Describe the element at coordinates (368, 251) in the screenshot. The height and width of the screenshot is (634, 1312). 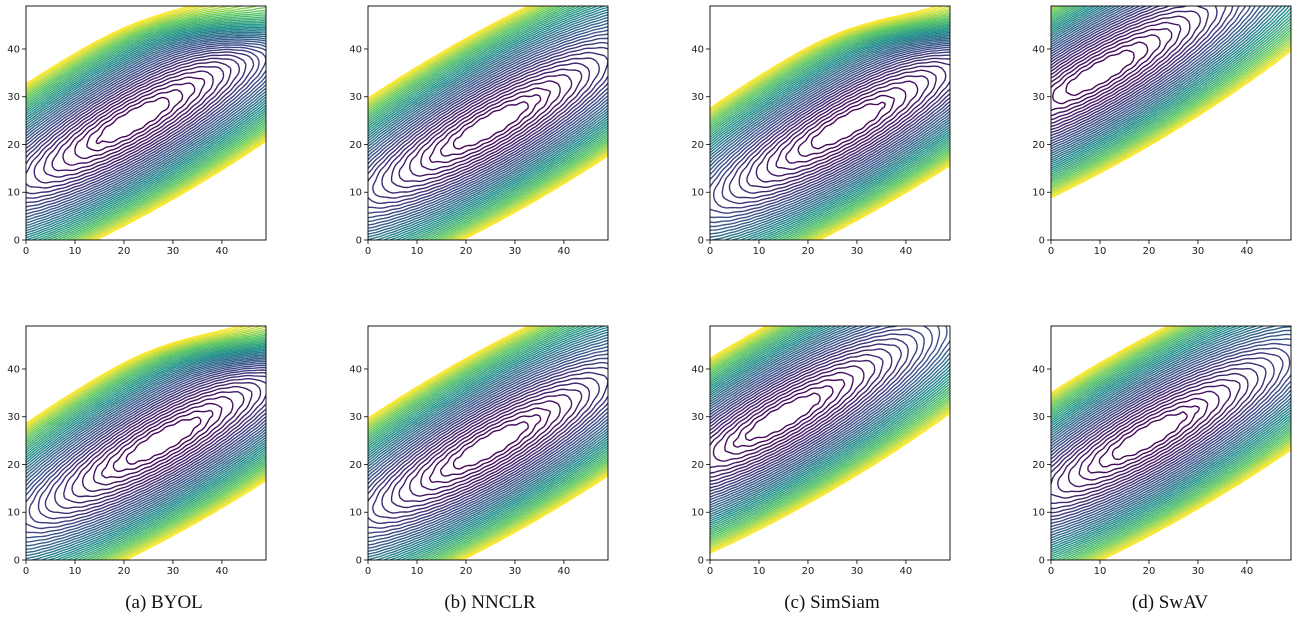
I see `x-tick-label: 0` at that location.